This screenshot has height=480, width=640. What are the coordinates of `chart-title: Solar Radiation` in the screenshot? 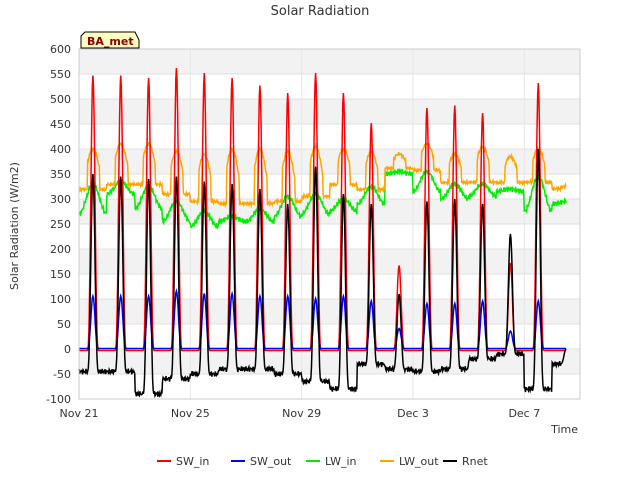 It's located at (320, 11).